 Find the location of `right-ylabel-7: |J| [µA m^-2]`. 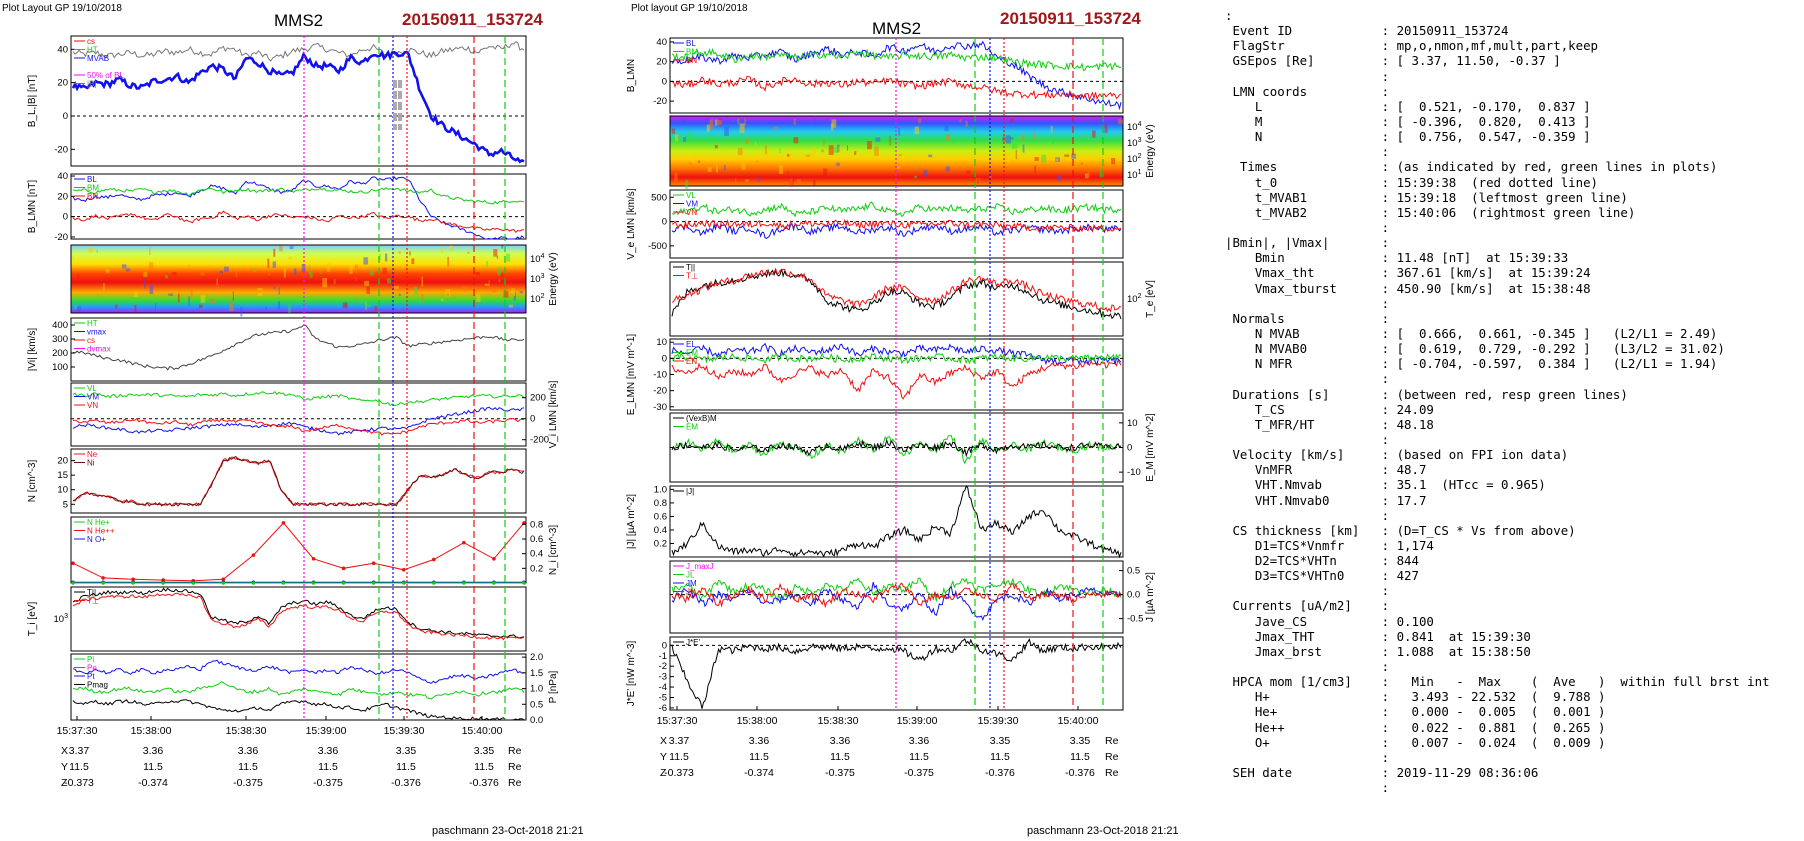

right-ylabel-7: |J| [µA m^-2] is located at coordinates (631, 521).